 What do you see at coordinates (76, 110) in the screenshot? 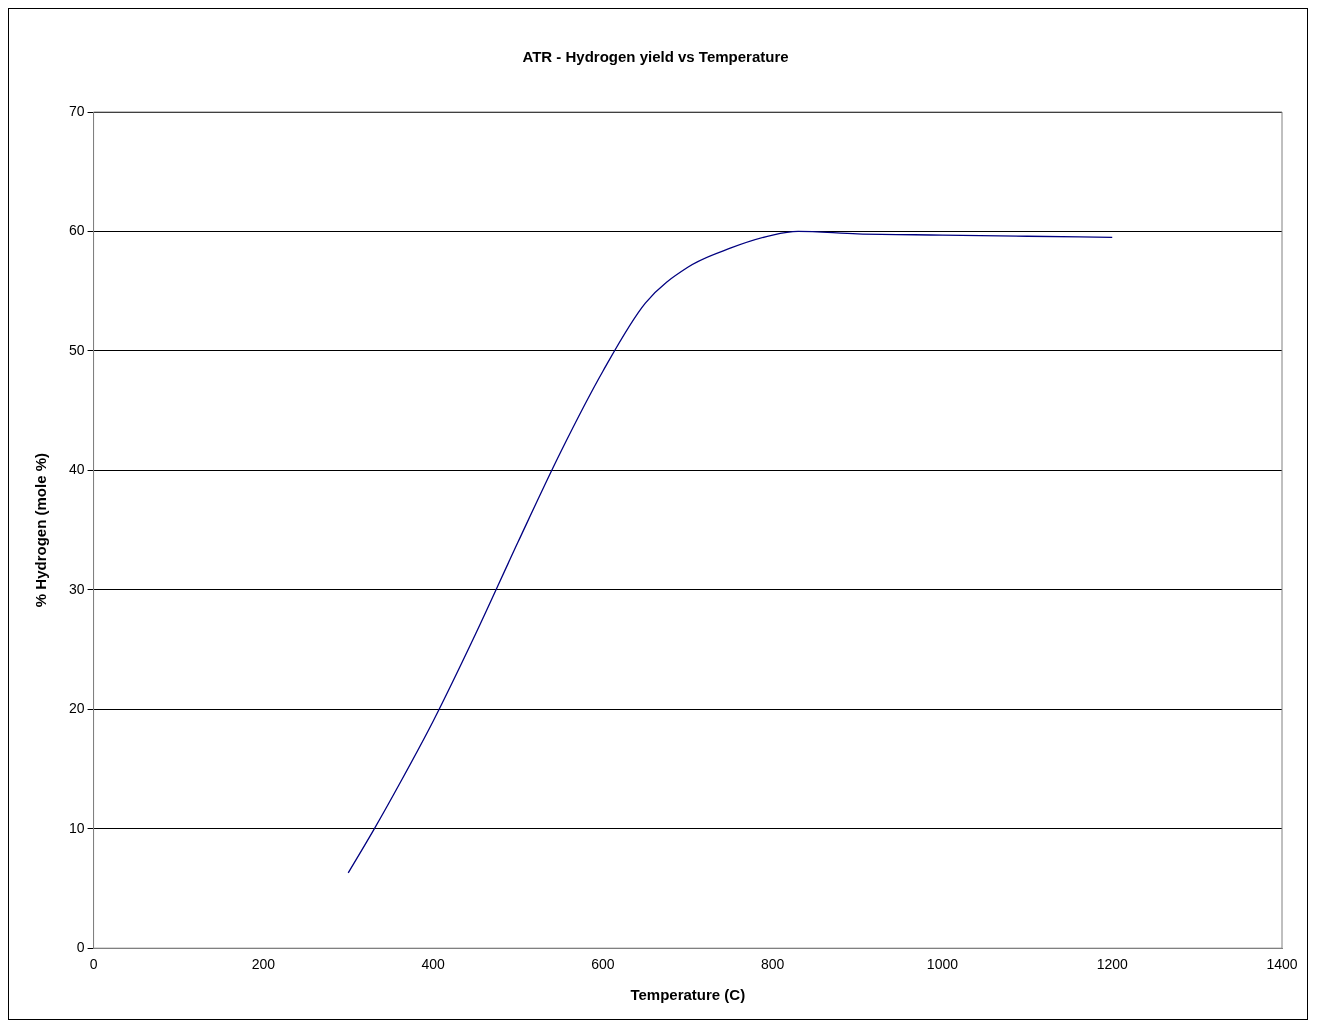
I see `y-tick-label: 70` at bounding box center [76, 110].